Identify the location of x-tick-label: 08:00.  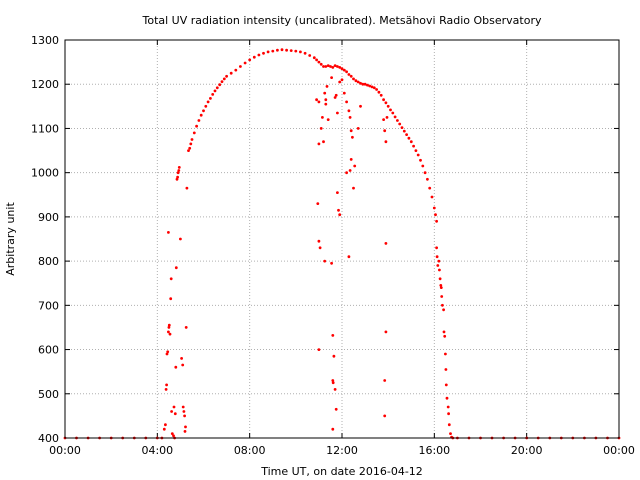
(250, 450).